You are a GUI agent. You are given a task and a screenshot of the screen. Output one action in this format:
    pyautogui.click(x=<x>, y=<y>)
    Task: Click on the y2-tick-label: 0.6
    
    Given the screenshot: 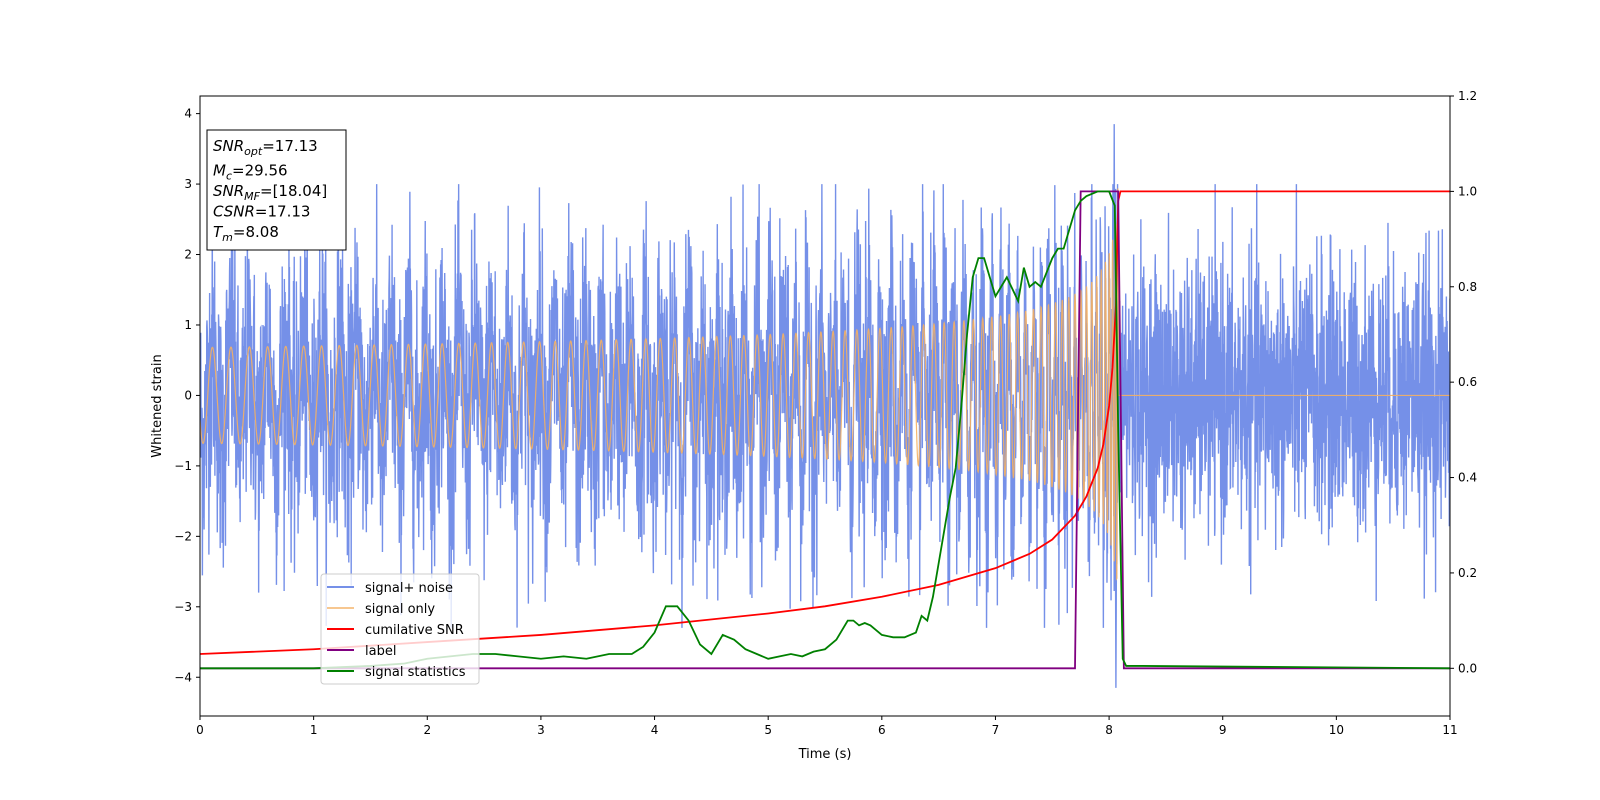 What is the action you would take?
    pyautogui.click(x=1467, y=382)
    